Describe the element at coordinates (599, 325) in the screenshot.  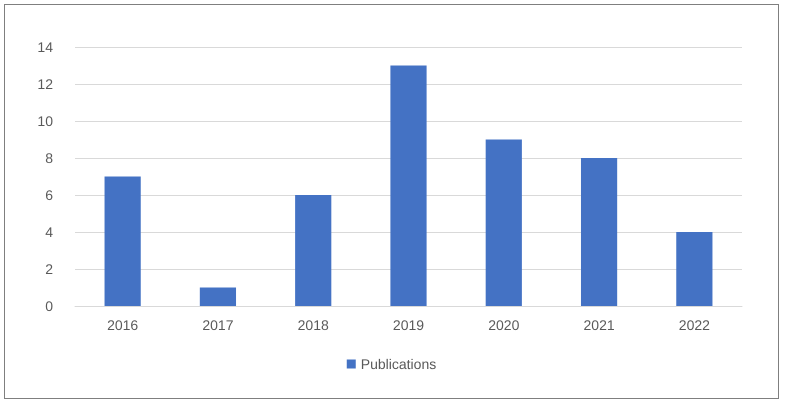
I see `x-tick-label: 2021` at that location.